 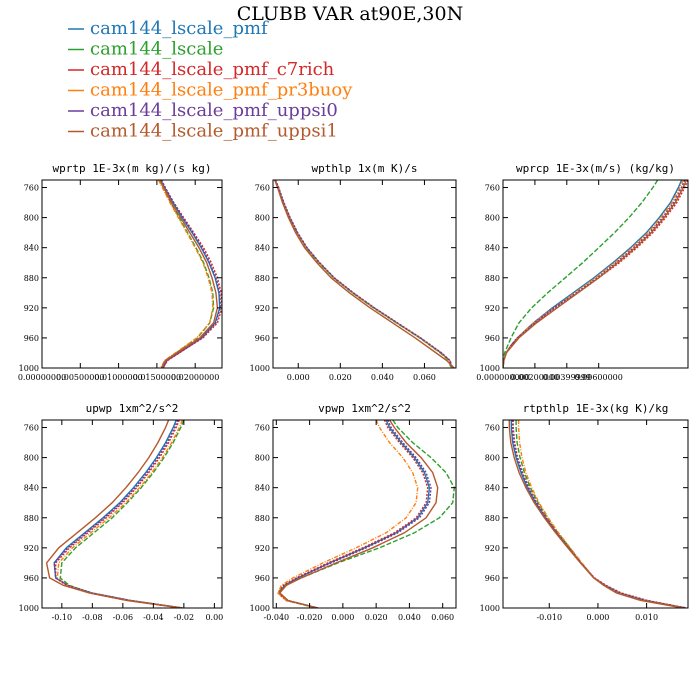 I want to click on x-tick-label: -0.10, so click(x=62, y=617).